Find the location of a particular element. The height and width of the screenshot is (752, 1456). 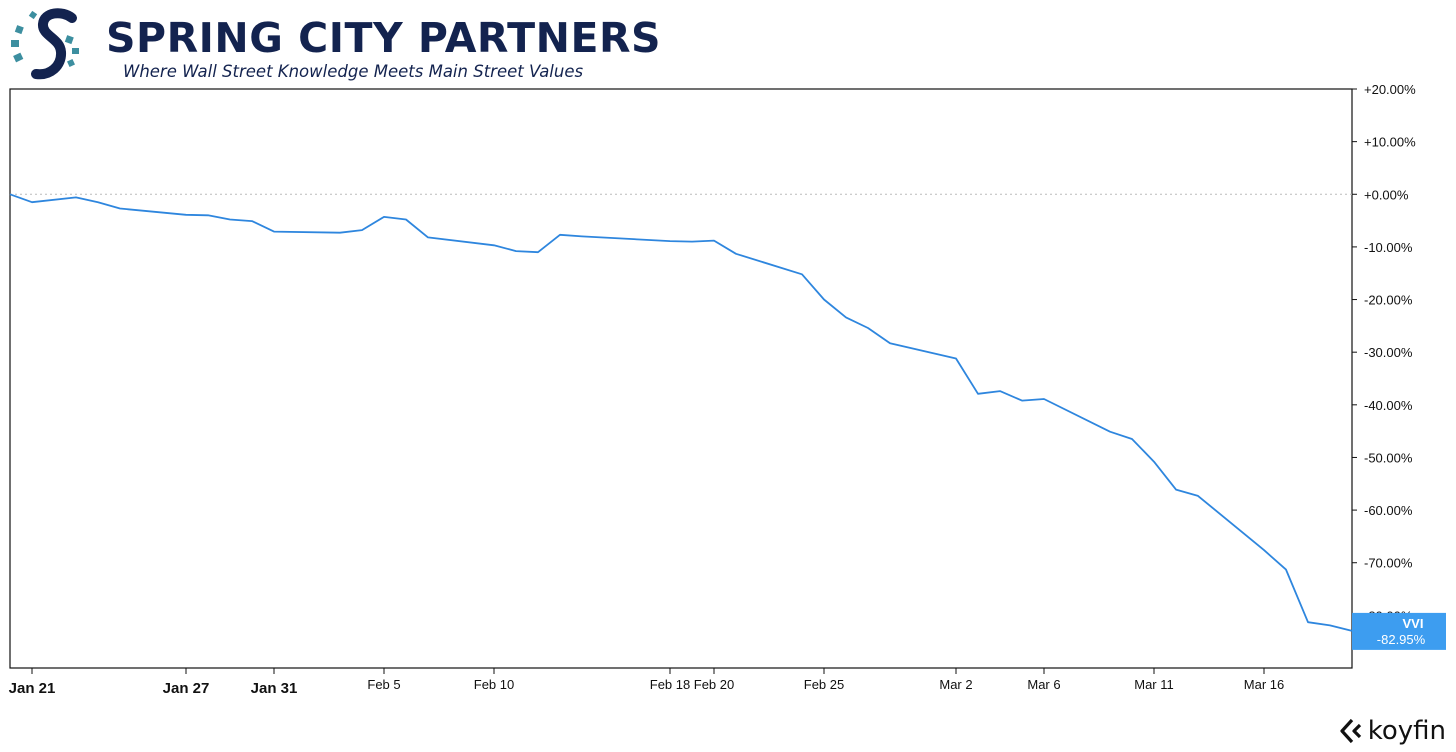

koyfin-logo: koyfin is located at coordinates (1392, 731).